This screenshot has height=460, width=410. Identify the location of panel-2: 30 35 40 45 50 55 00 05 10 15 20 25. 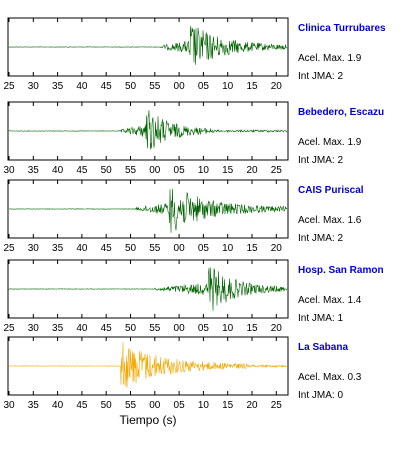
(146, 138).